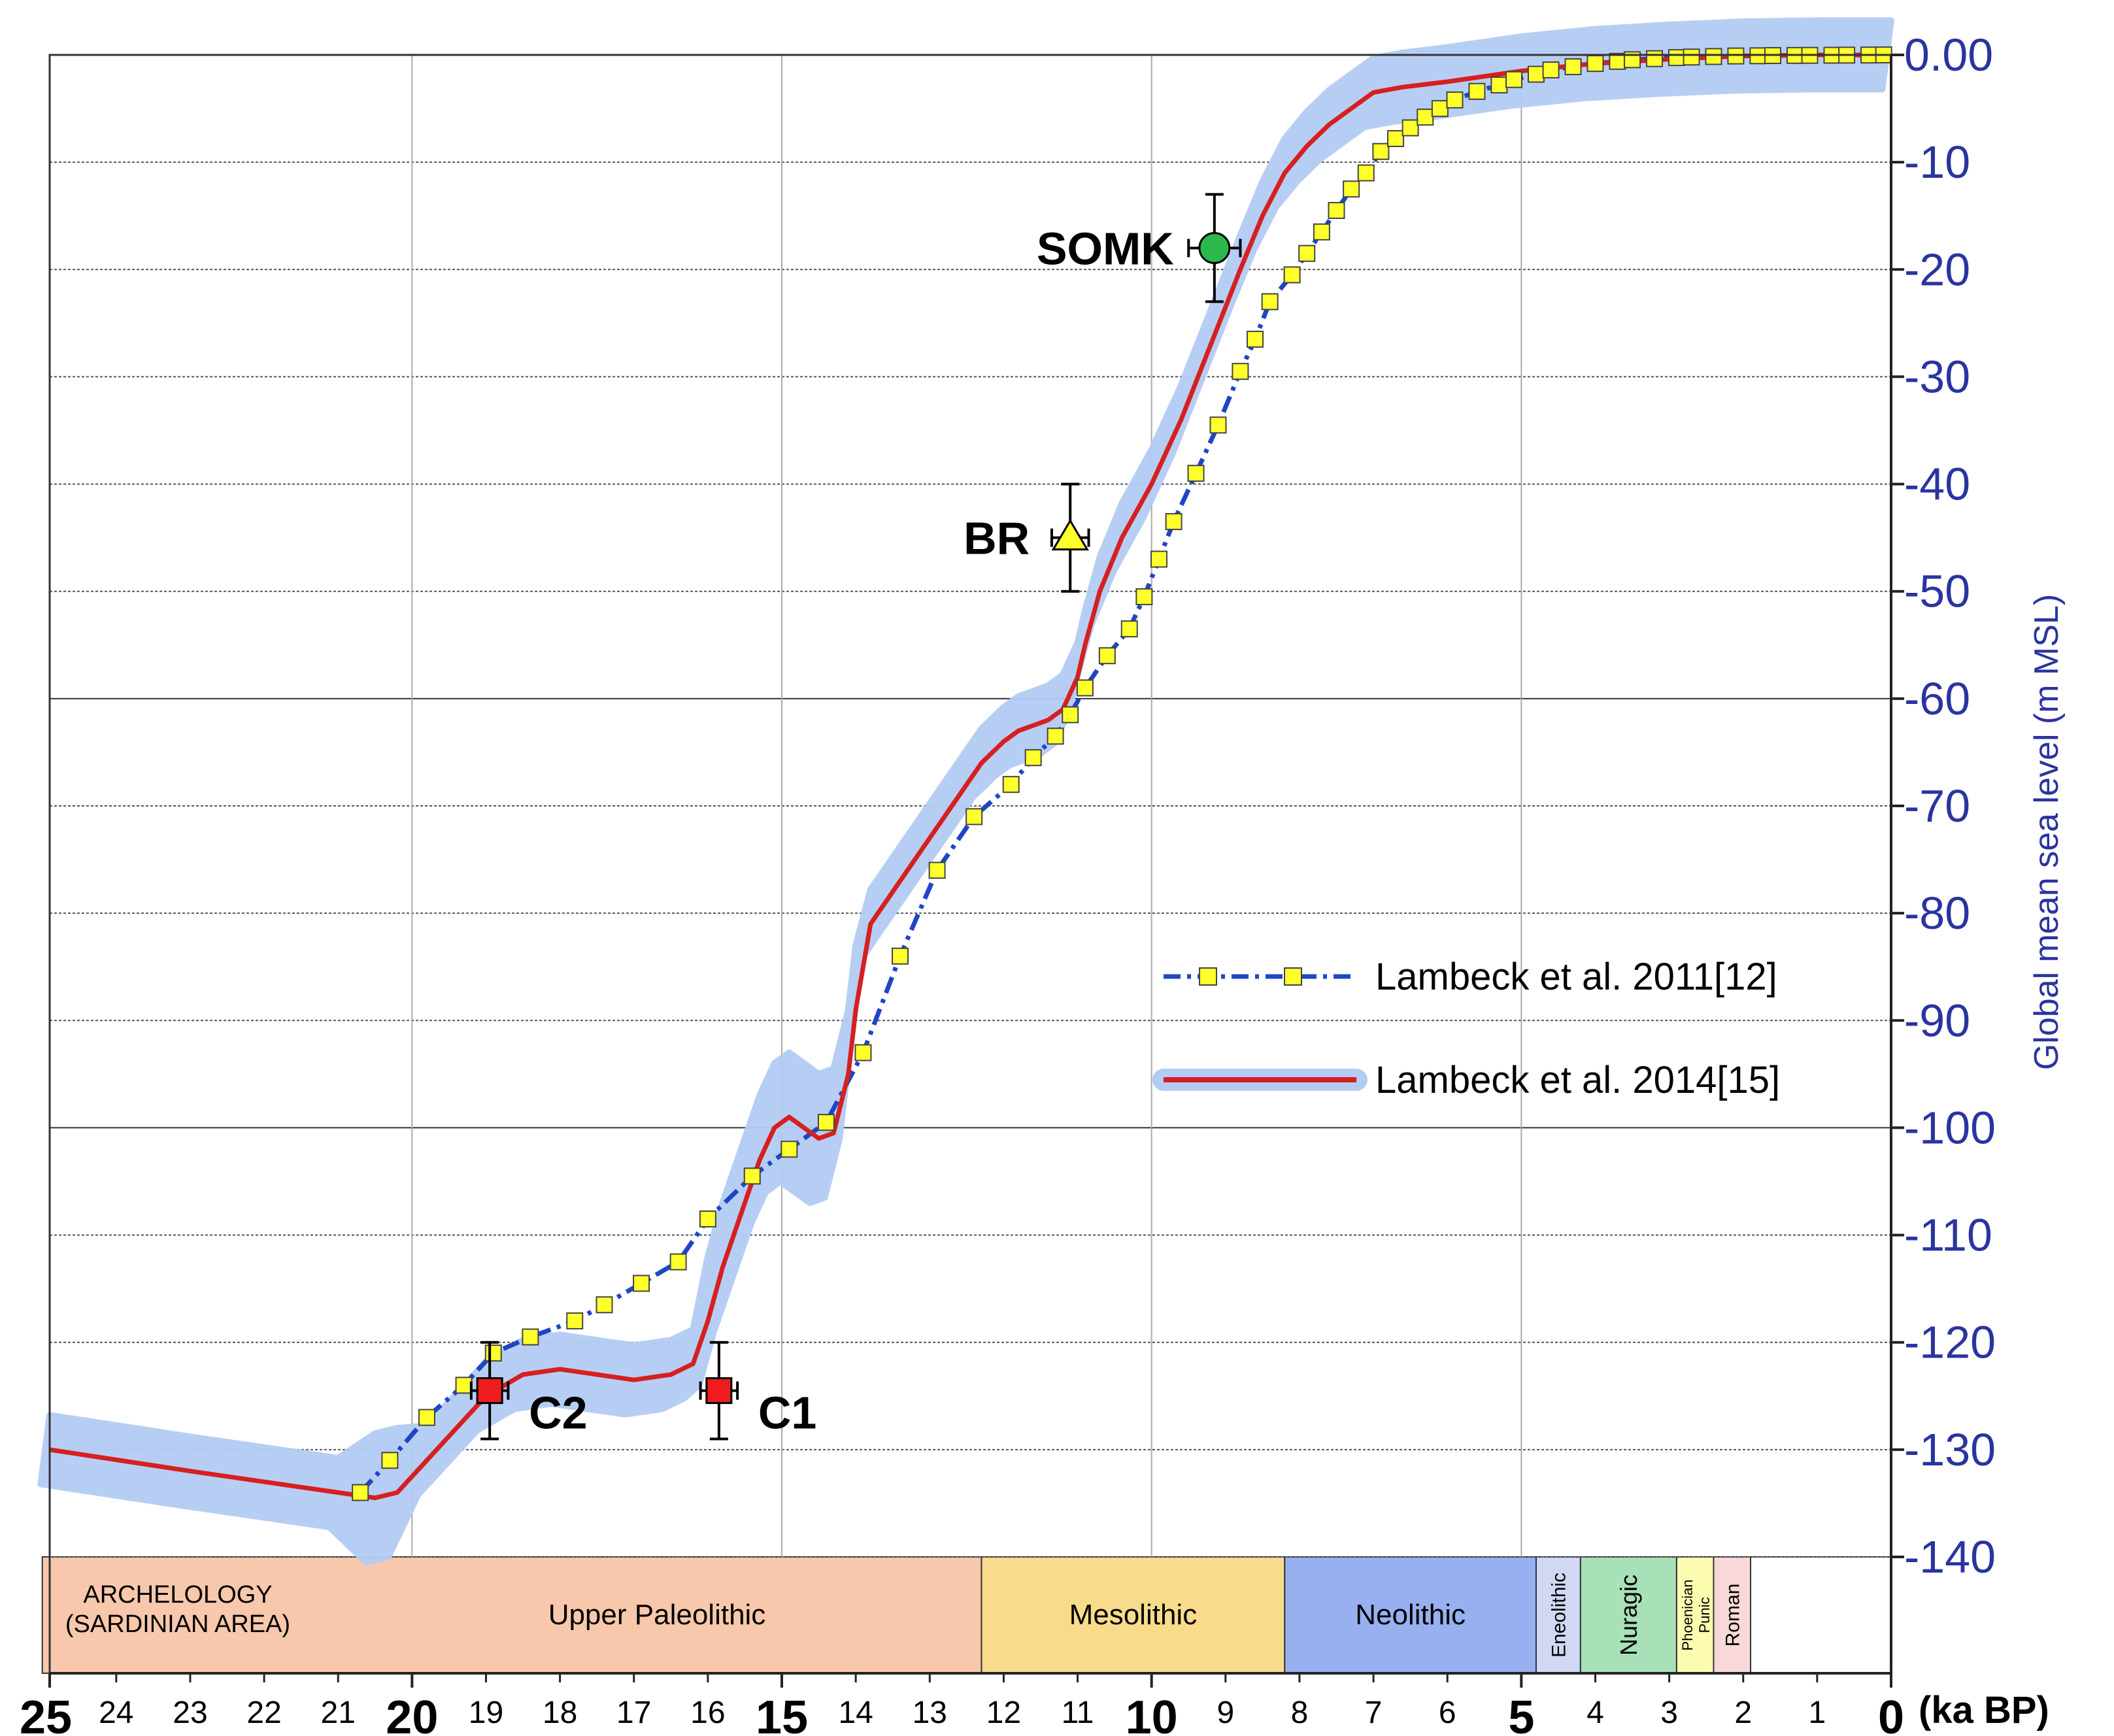 This screenshot has width=2114, height=1736. I want to click on y-tick-label-9: -90, so click(1937, 1021).